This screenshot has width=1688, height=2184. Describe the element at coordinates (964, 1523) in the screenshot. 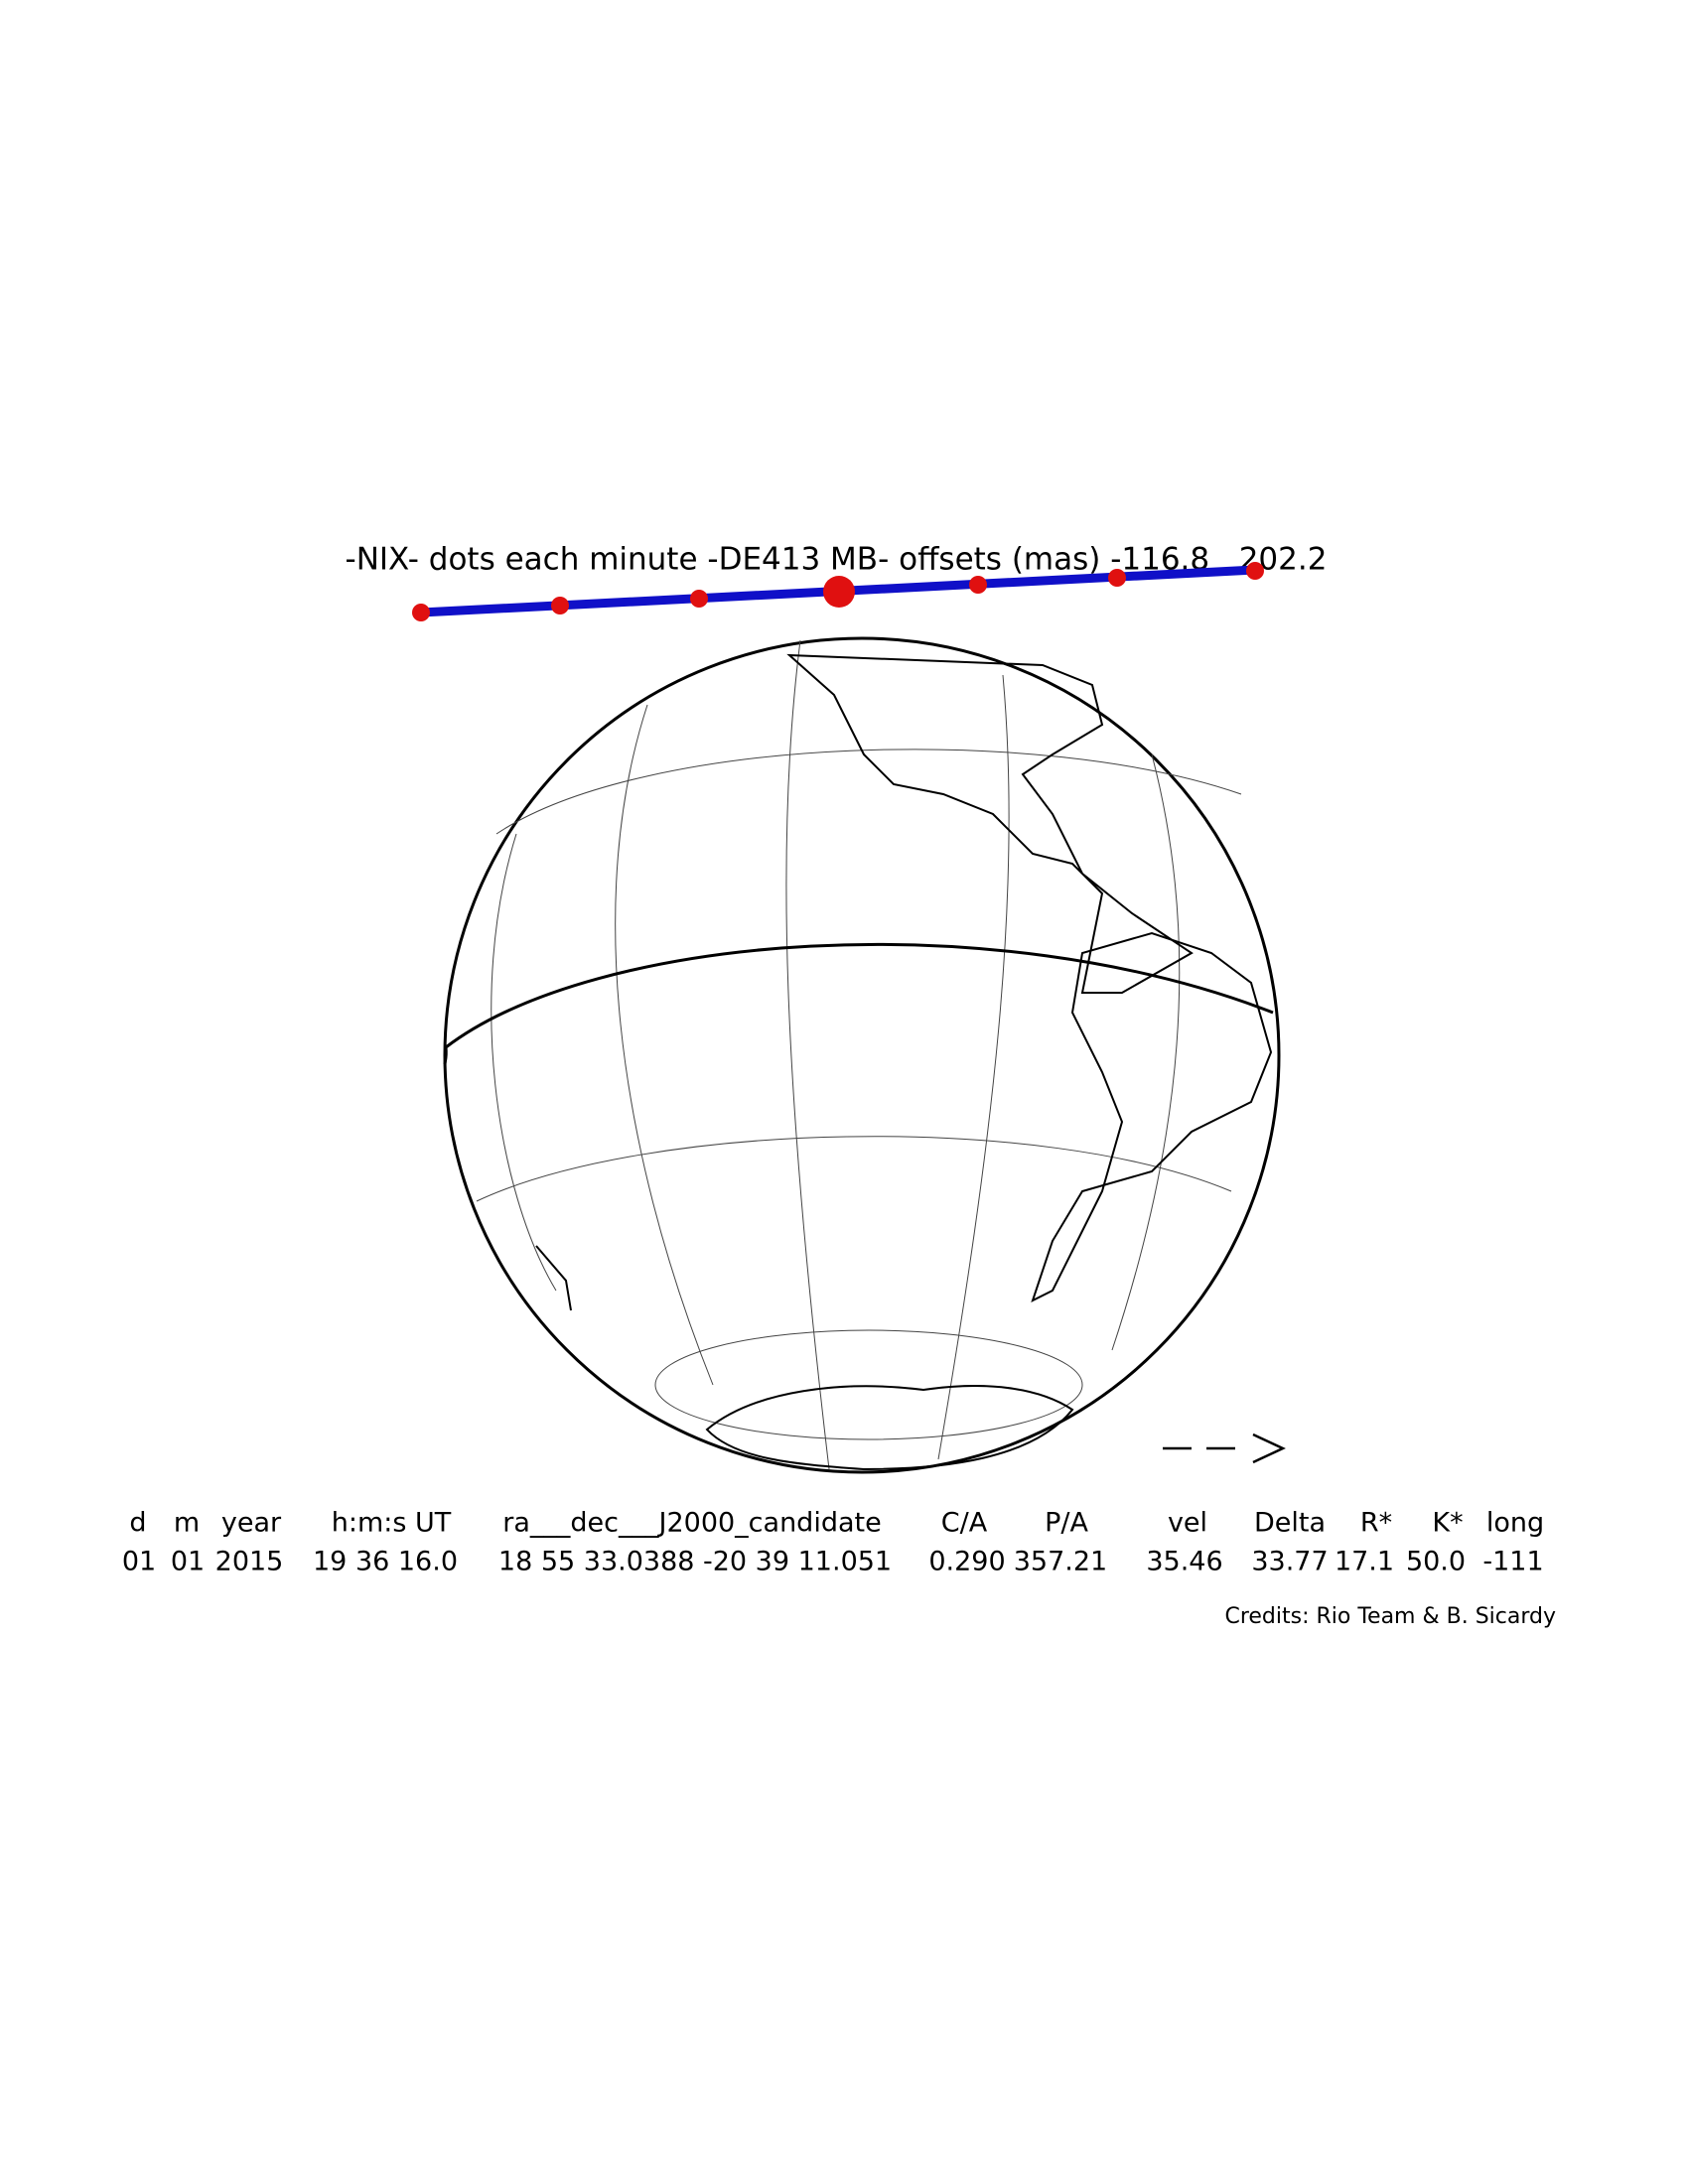

I see `column-header: C/A` at that location.